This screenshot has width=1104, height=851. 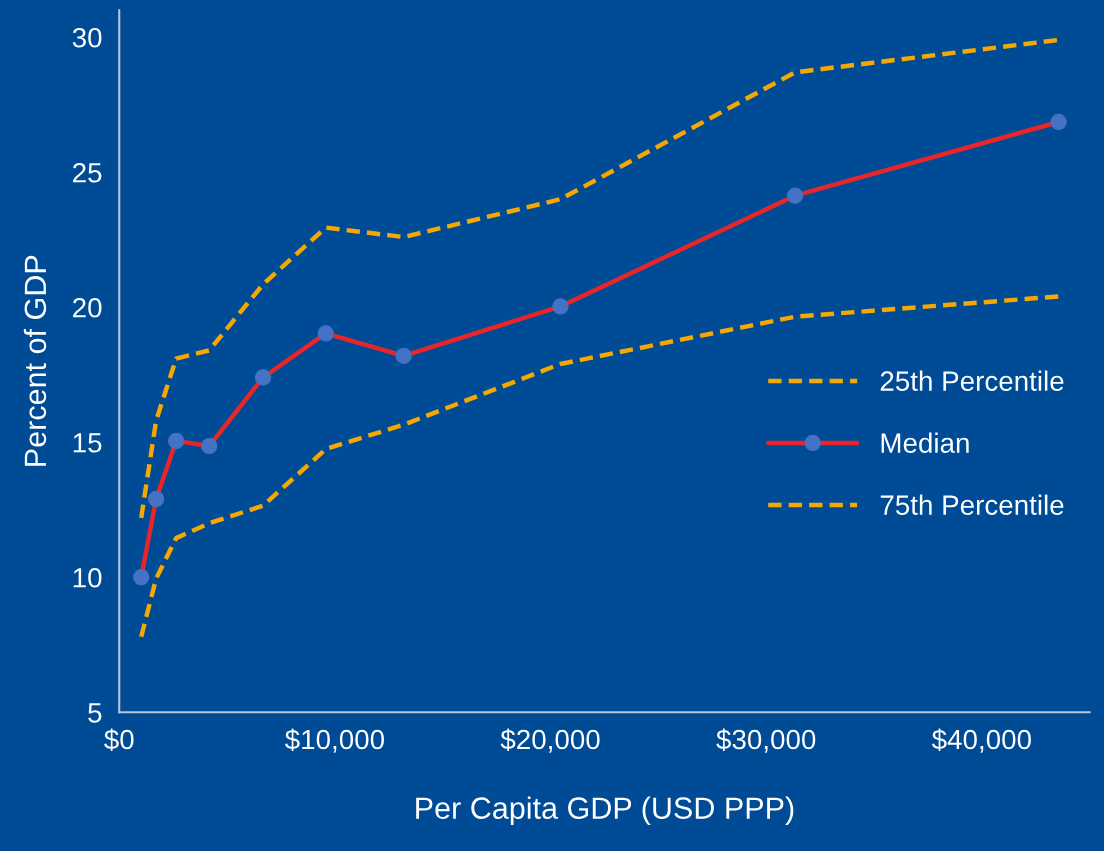 I want to click on x-tick-label: $30,000, so click(x=766, y=740).